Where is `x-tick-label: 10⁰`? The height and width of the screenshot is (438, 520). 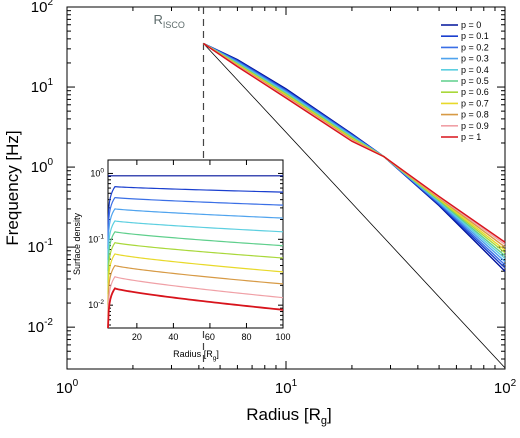
x-tick-label: 10⁰ is located at coordinates (67, 387).